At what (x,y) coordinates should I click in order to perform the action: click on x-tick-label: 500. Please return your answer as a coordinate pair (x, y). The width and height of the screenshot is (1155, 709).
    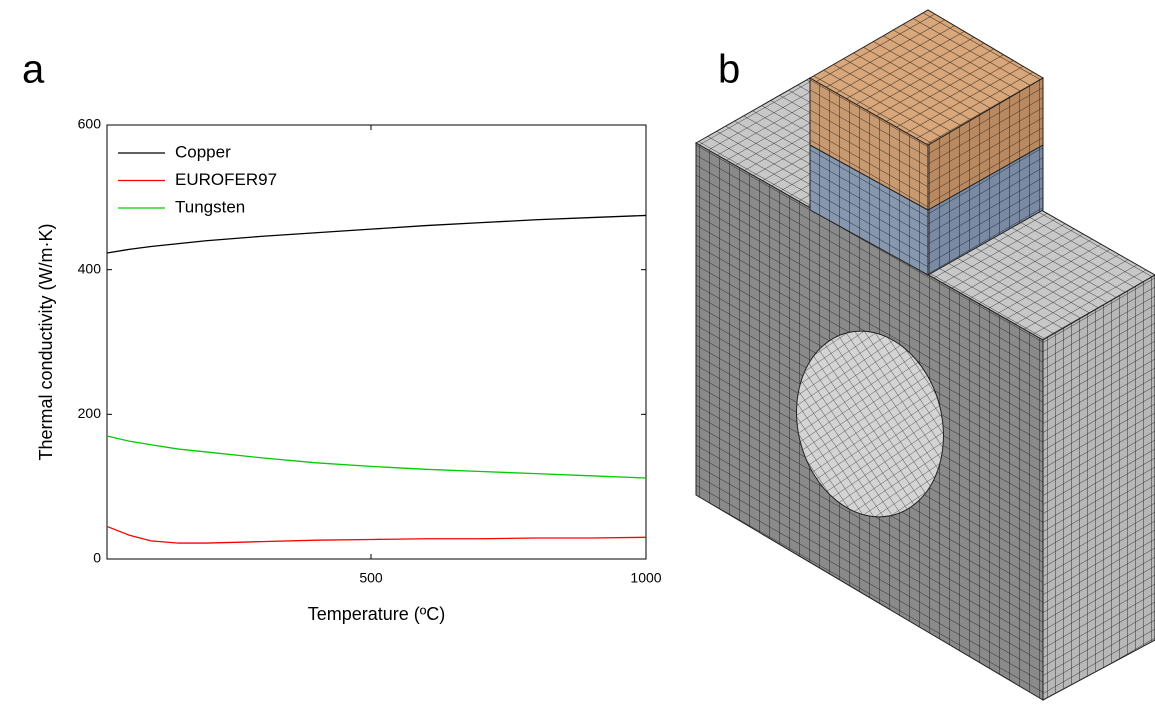
    Looking at the image, I should click on (371, 578).